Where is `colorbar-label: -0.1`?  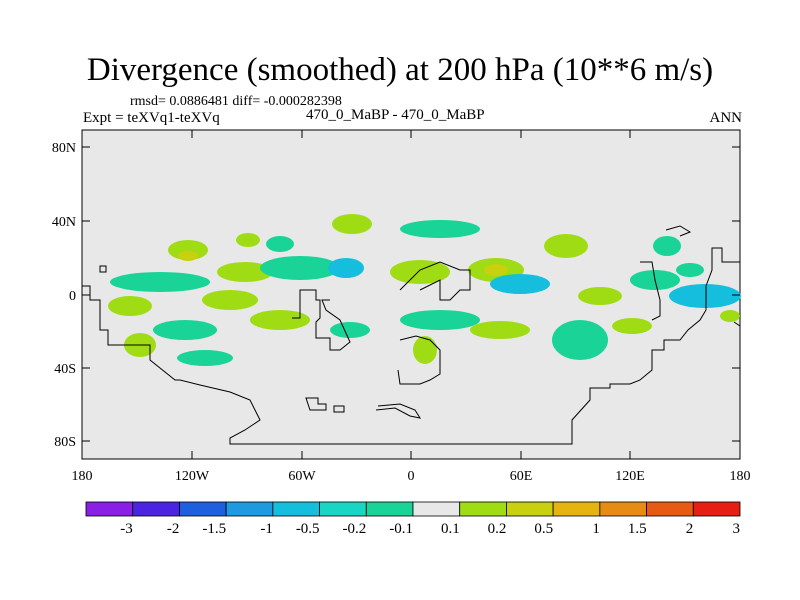
colorbar-label: -0.1 is located at coordinates (401, 529).